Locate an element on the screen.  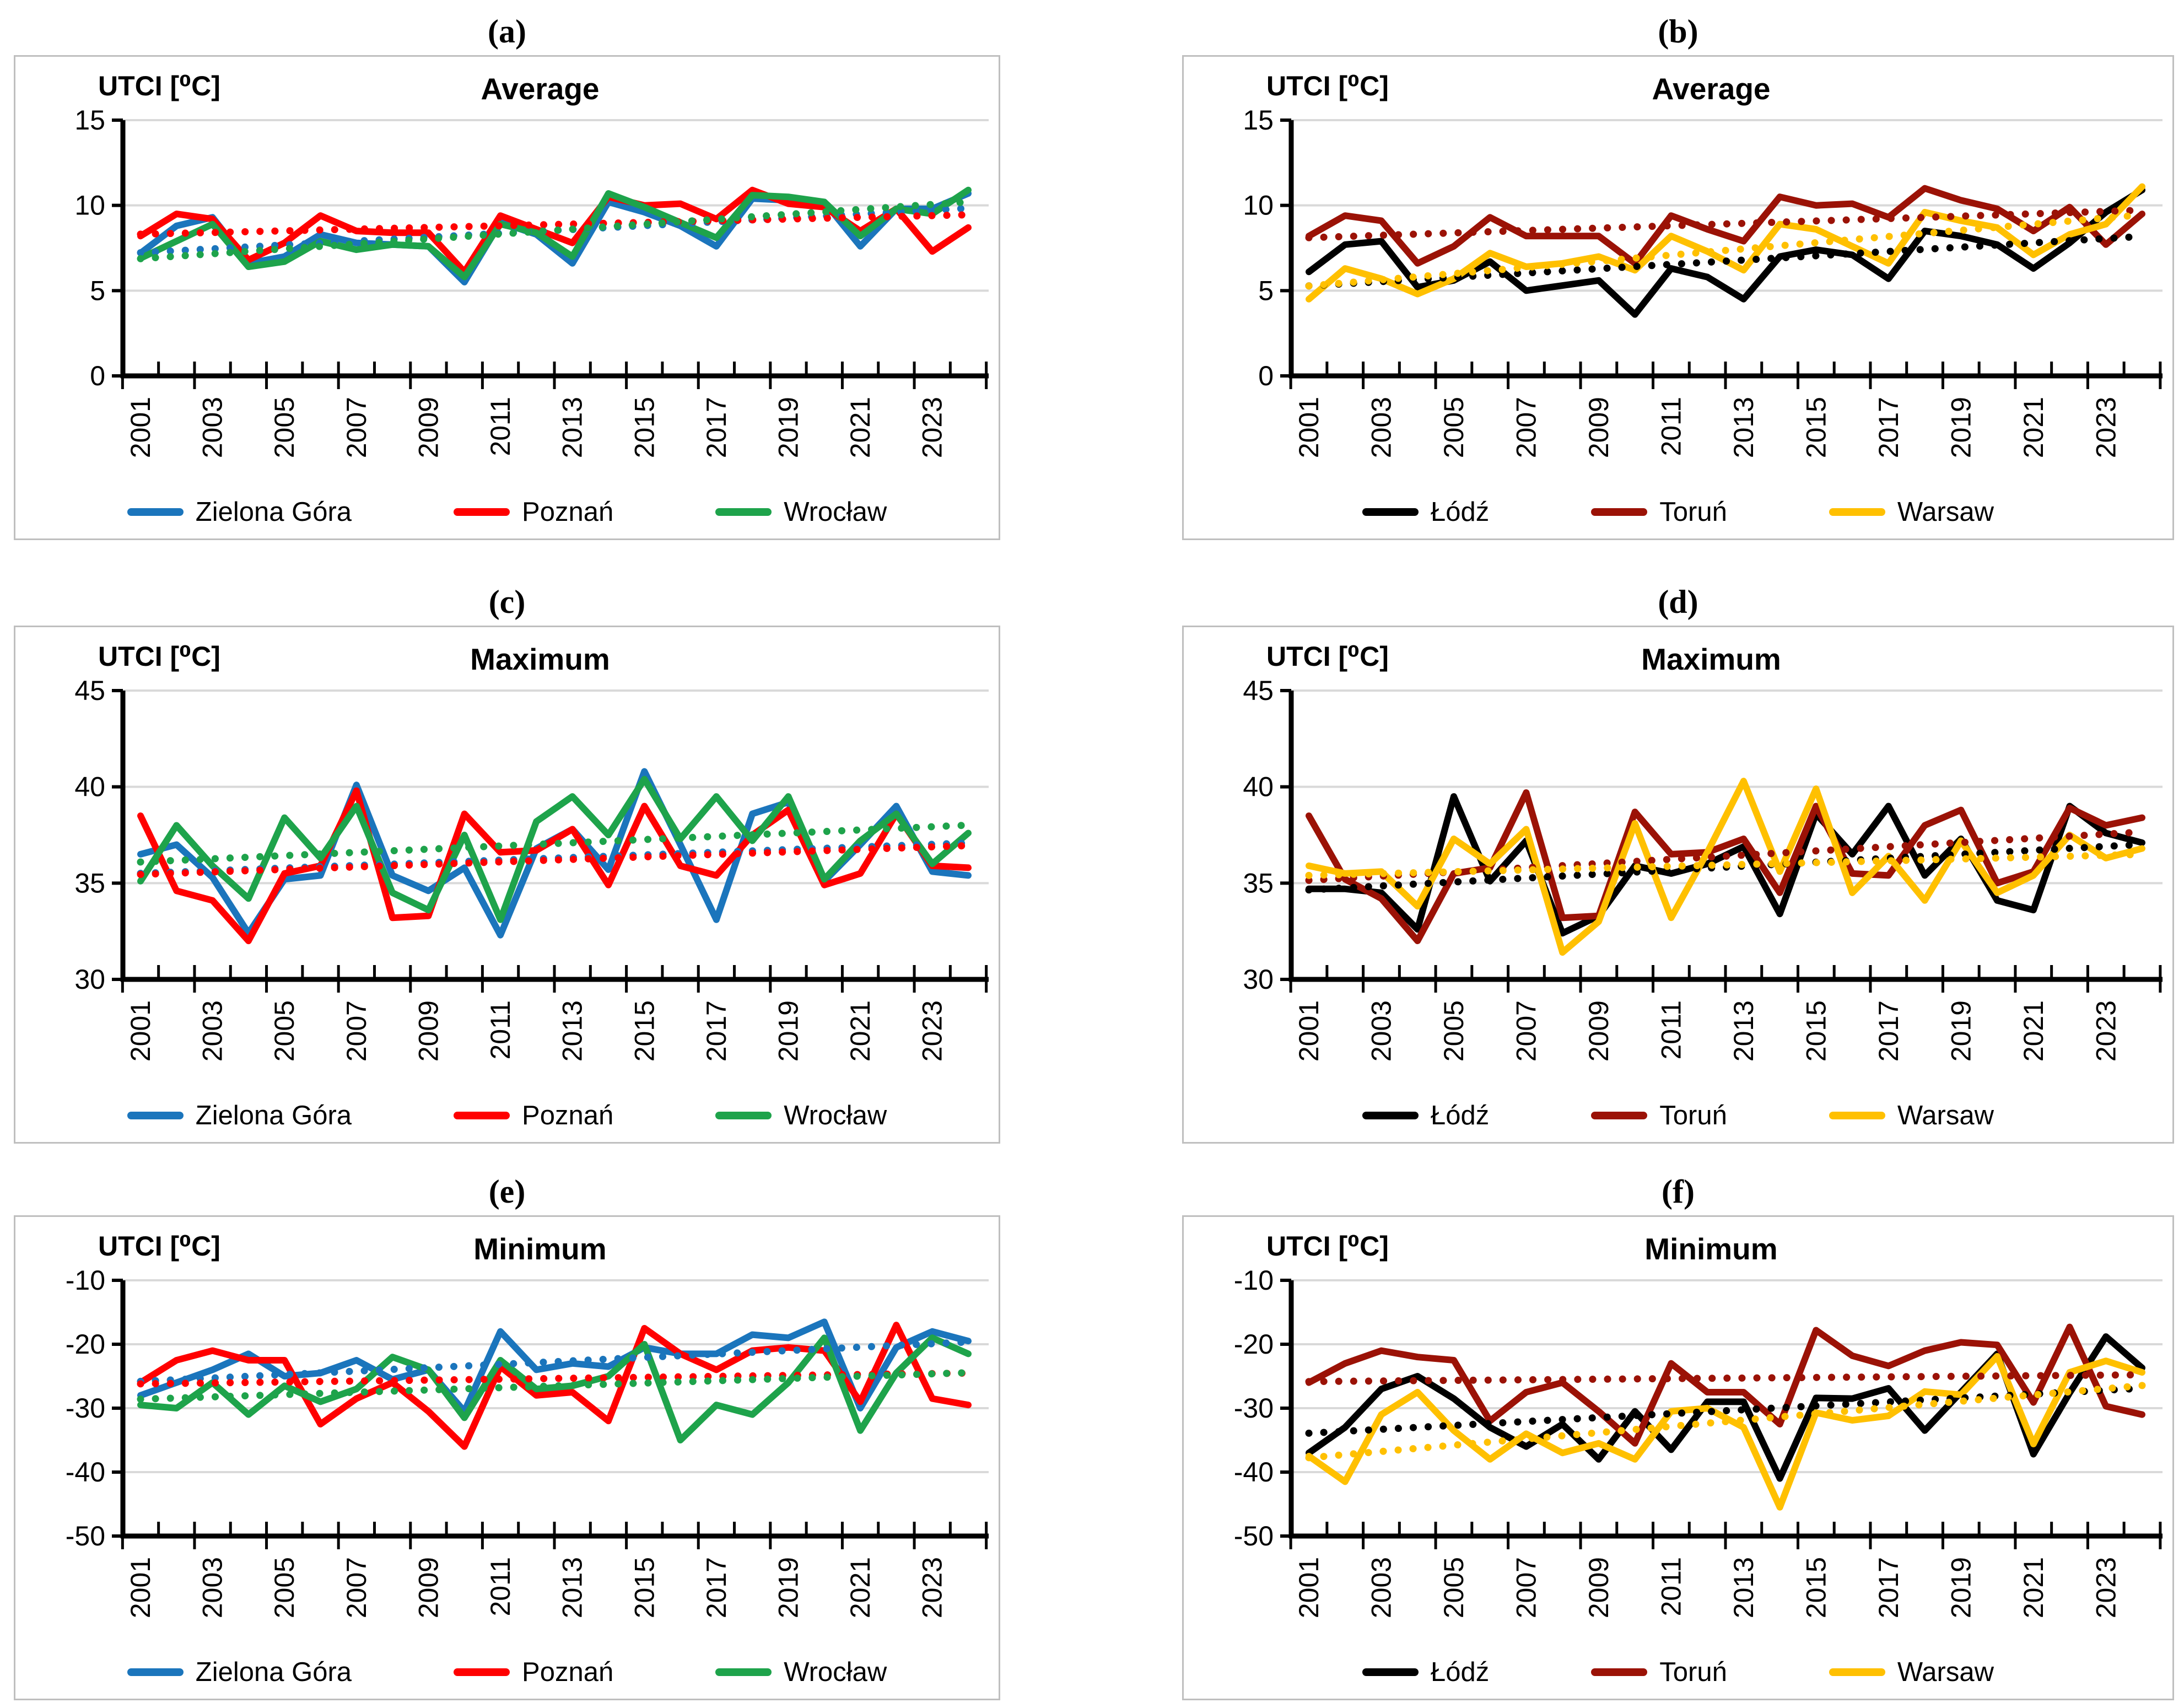
x-tick-label: 2011 is located at coordinates (1670, 1587).